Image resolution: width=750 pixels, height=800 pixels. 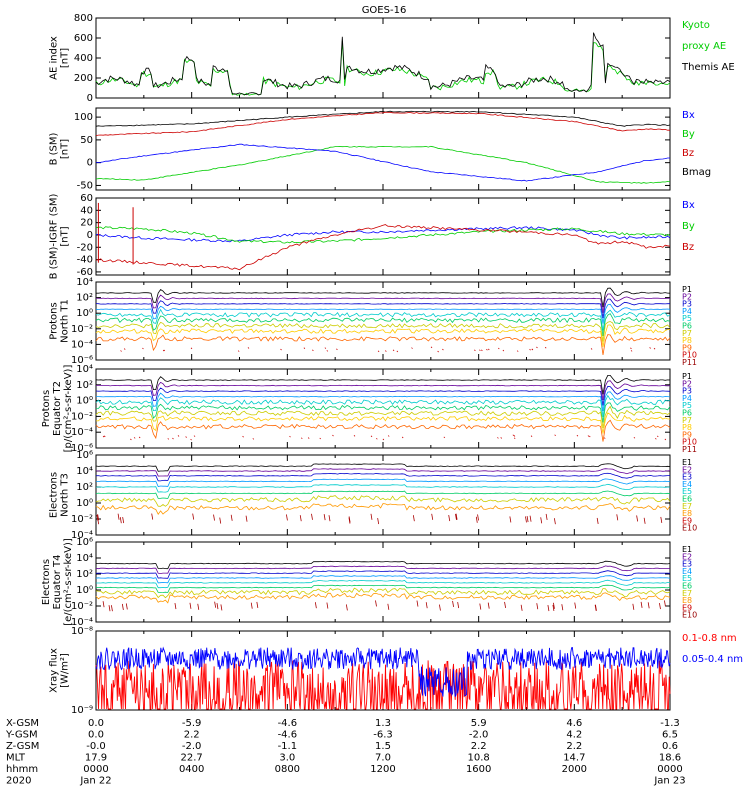 I want to click on y-tick-label: 100, so click(x=83, y=117).